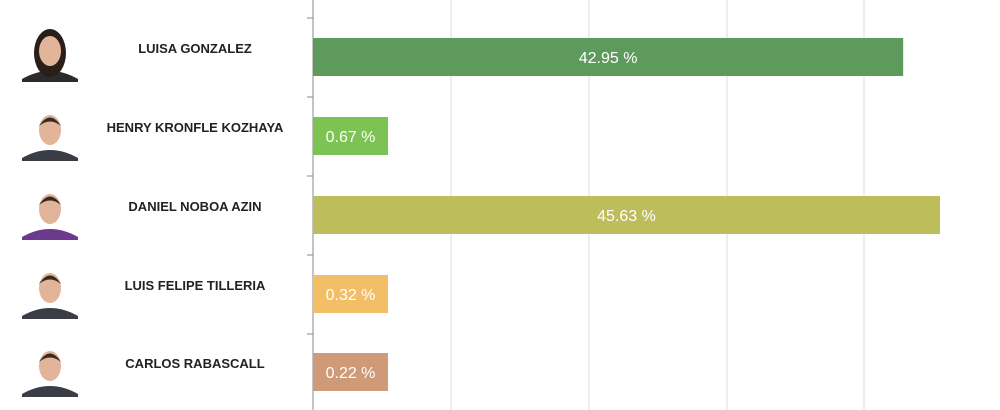  I want to click on bar-value-label: 0.32 %, so click(351, 295).